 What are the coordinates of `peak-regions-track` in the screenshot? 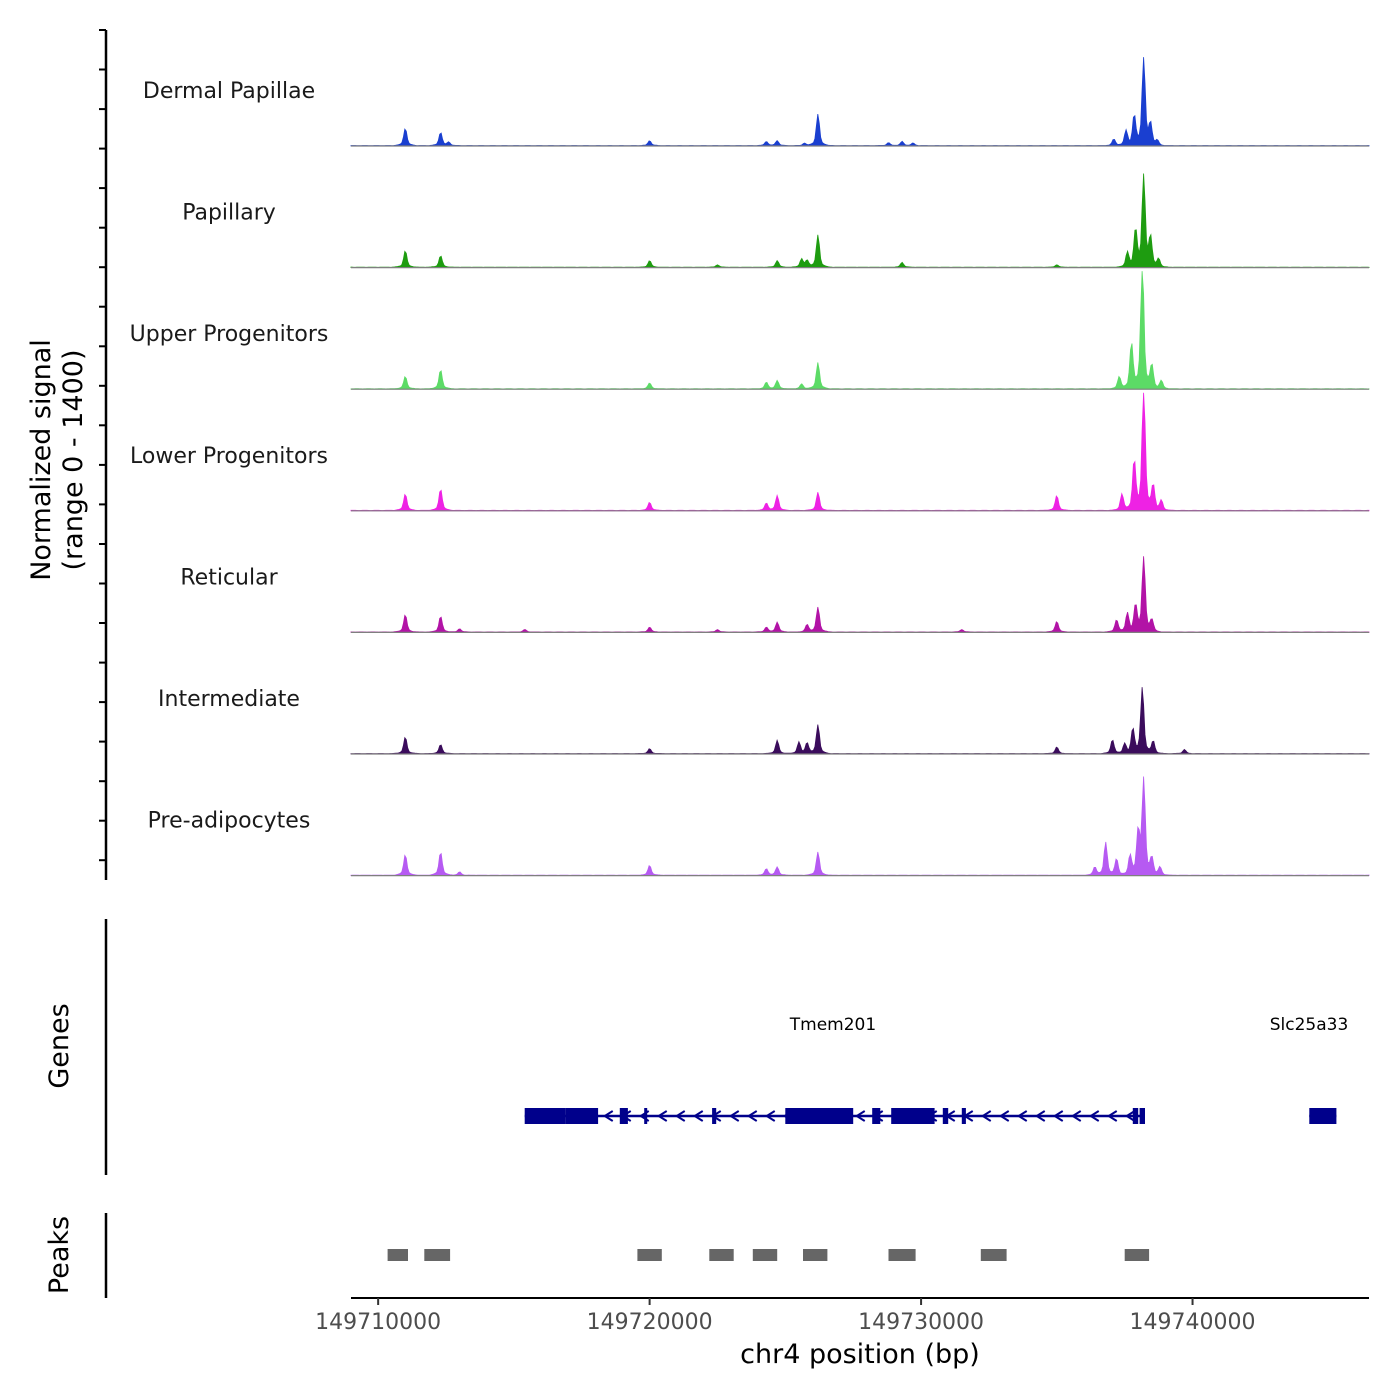 It's located at (768, 1255).